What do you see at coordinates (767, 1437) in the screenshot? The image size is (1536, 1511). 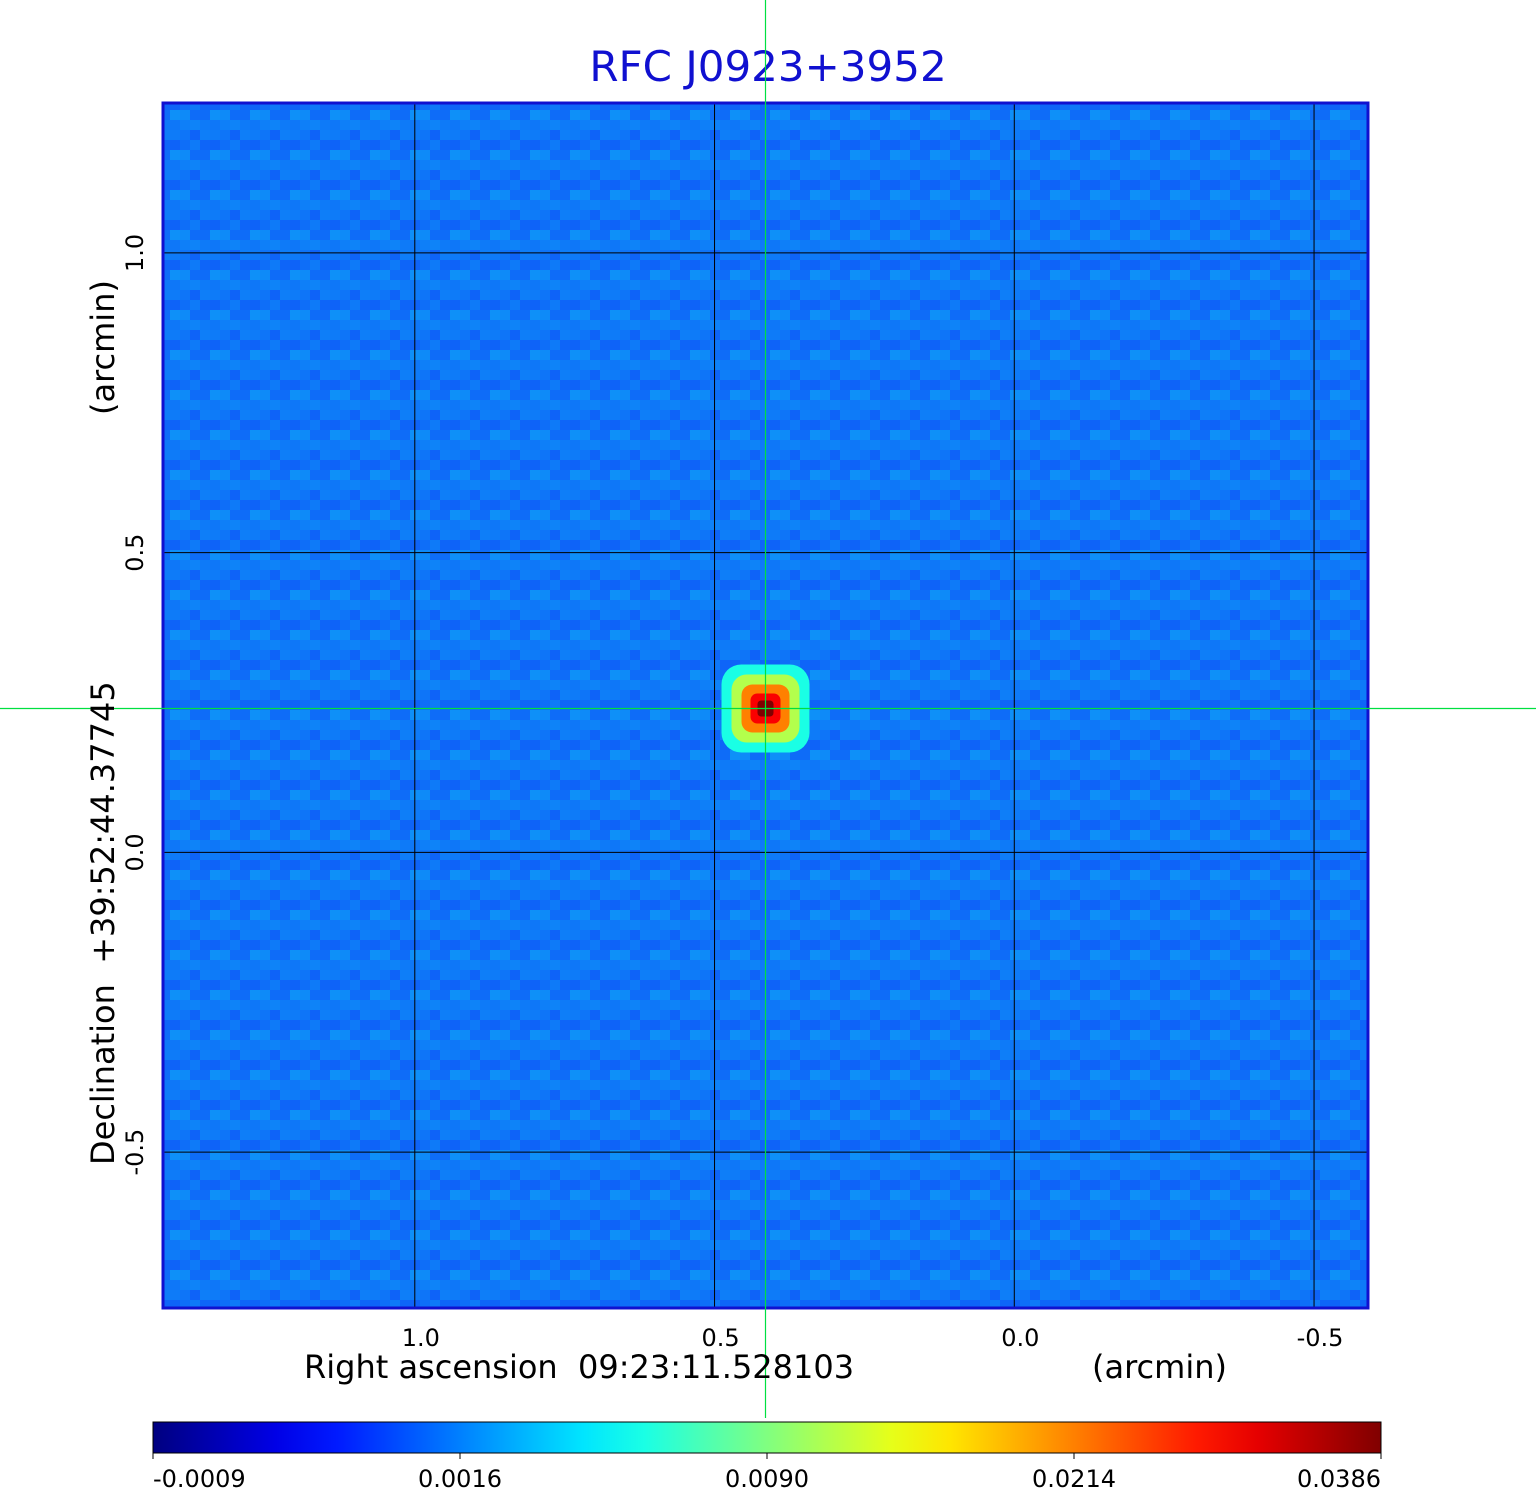 I see `colorbar` at bounding box center [767, 1437].